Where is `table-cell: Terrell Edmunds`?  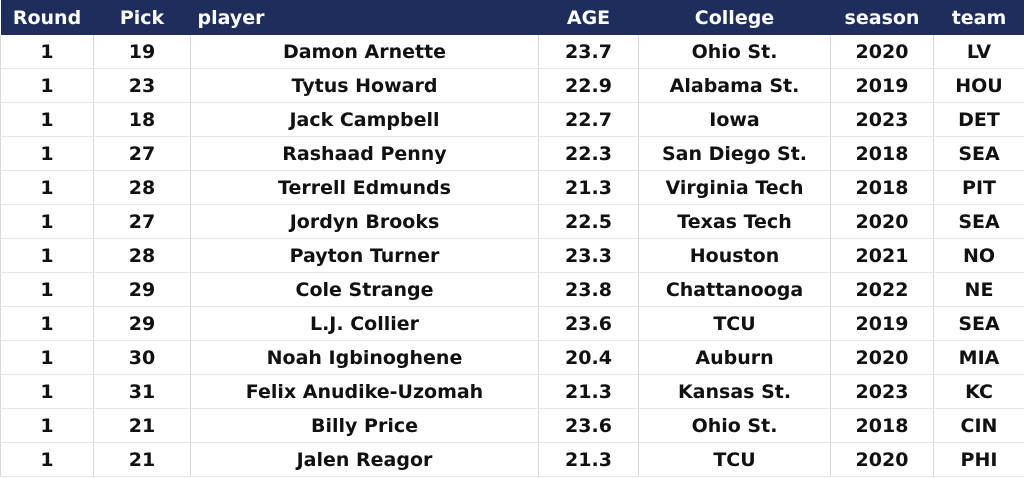
table-cell: Terrell Edmunds is located at coordinates (364, 187).